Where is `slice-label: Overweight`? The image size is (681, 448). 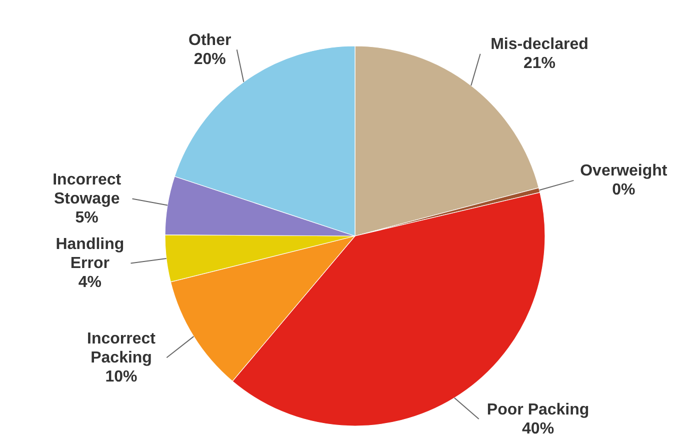
slice-label: Overweight is located at coordinates (624, 171).